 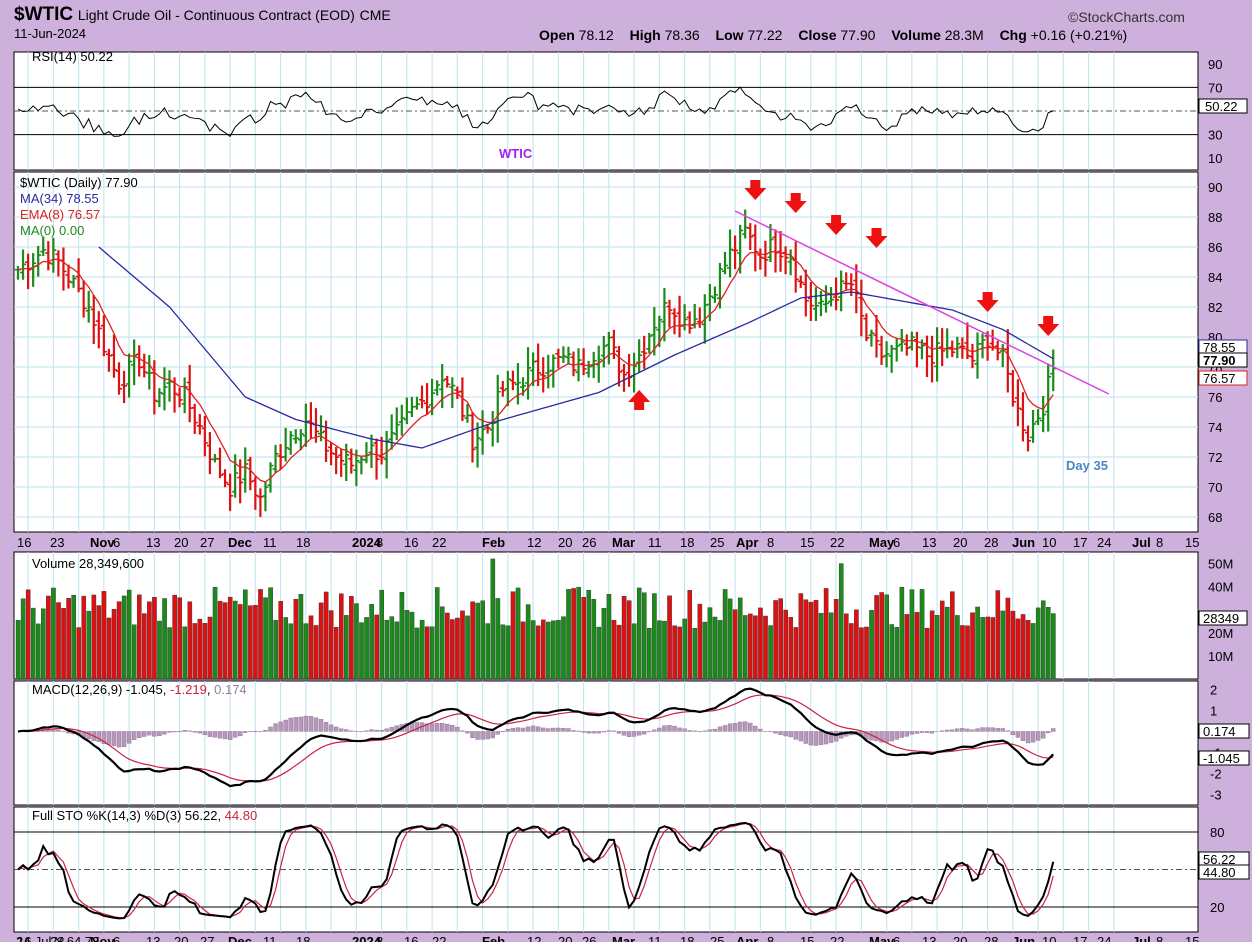 What do you see at coordinates (181, 542) in the screenshot?
I see `x-axis-label: 20` at bounding box center [181, 542].